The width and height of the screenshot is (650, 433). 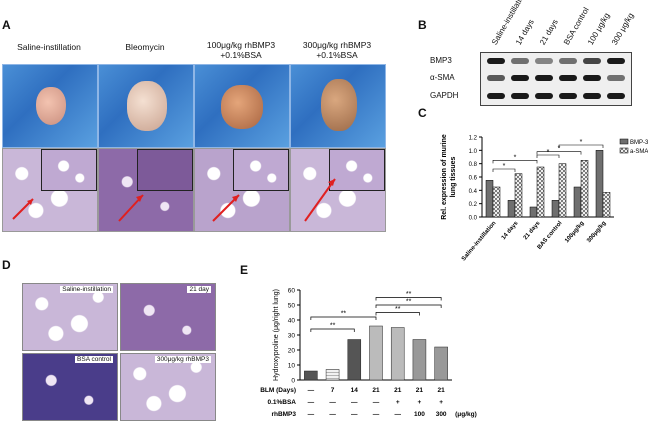 What do you see at coordinates (292, 336) in the screenshot?
I see `y-tick-label: 30` at bounding box center [292, 336].